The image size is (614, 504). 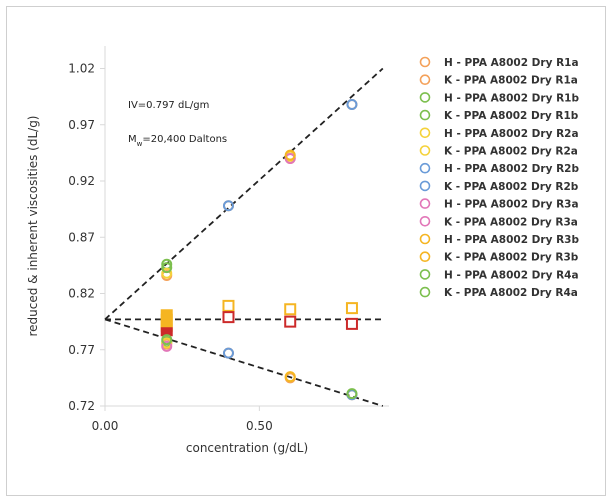 I want to click on y-tick-label: 0.87, so click(x=81, y=237).